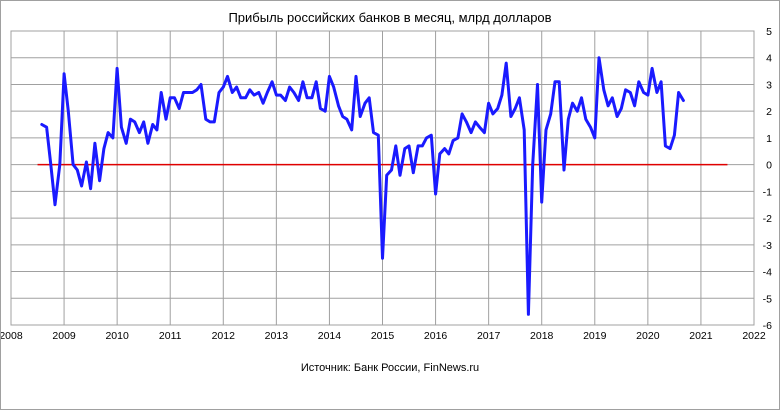  What do you see at coordinates (767, 246) in the screenshot?
I see `y-tick-label: -3` at bounding box center [767, 246].